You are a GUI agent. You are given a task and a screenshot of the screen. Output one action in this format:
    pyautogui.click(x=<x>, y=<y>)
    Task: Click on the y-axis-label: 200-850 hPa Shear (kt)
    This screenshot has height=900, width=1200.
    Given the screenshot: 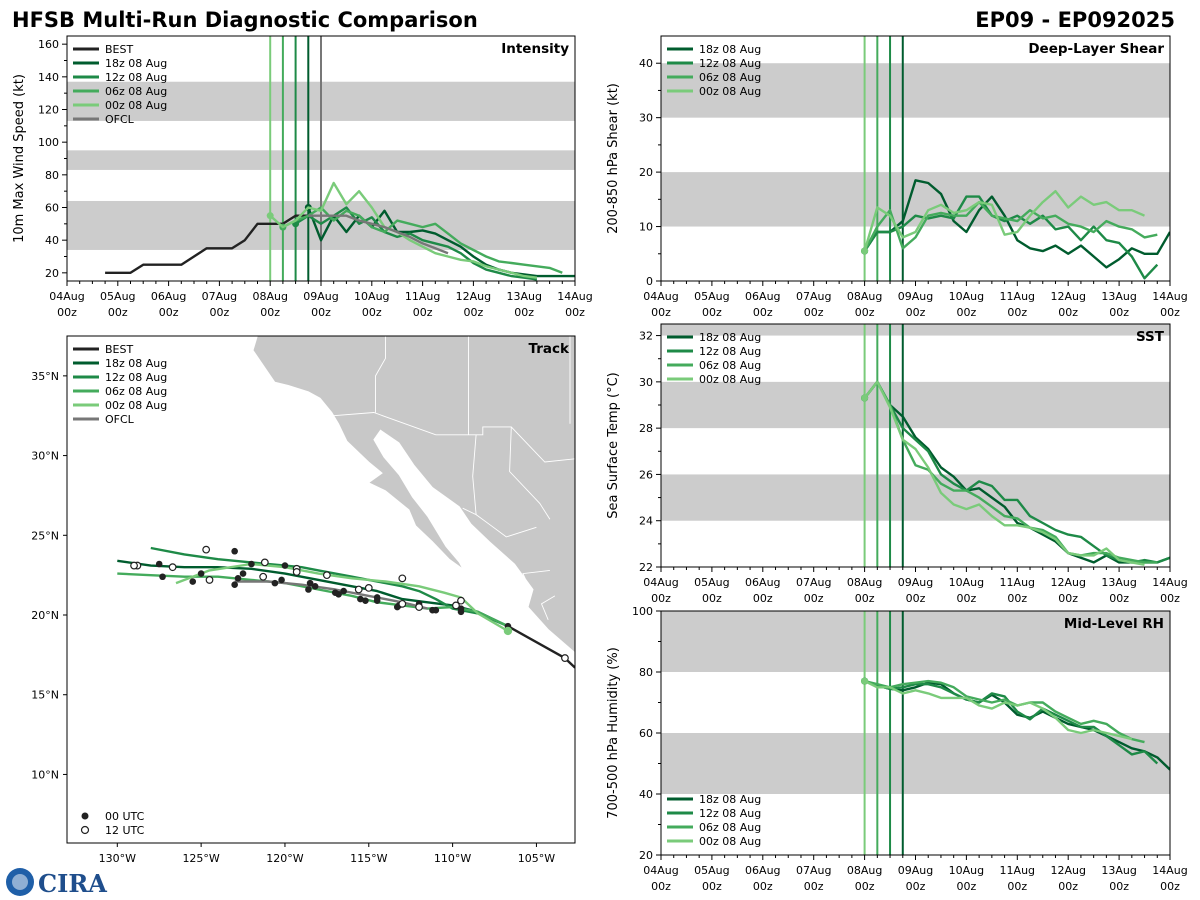 What is the action you would take?
    pyautogui.click(x=613, y=158)
    